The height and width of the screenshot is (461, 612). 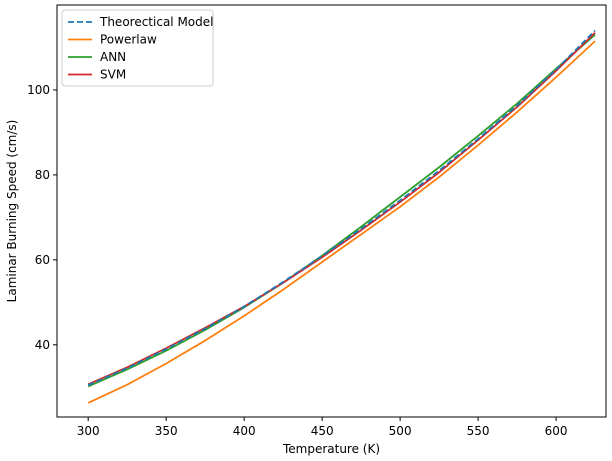 What do you see at coordinates (128, 40) in the screenshot?
I see `legend-label: Powerlaw` at bounding box center [128, 40].